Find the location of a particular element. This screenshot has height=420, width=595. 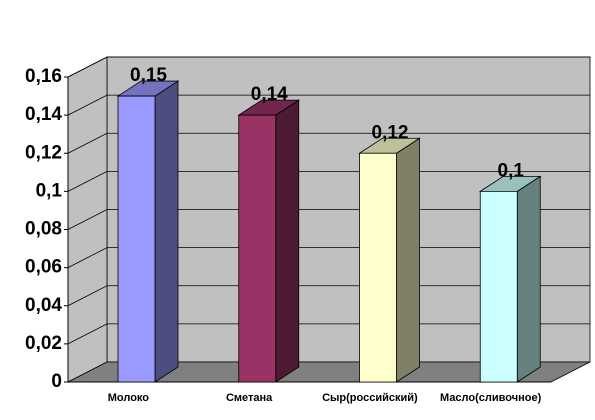

x-tick-label: Молоко is located at coordinates (129, 398).